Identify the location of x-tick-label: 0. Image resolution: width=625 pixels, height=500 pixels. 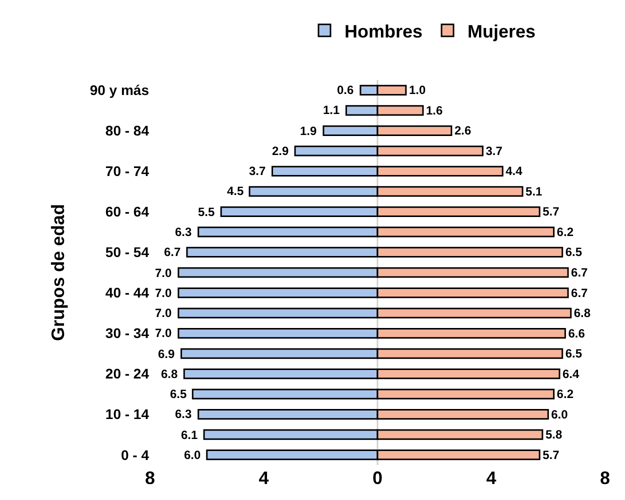
(377, 478).